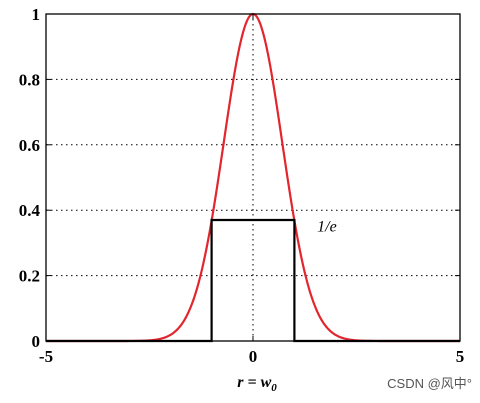 Image resolution: width=480 pixels, height=403 pixels. I want to click on x-axis-label: r = w0, so click(257, 384).